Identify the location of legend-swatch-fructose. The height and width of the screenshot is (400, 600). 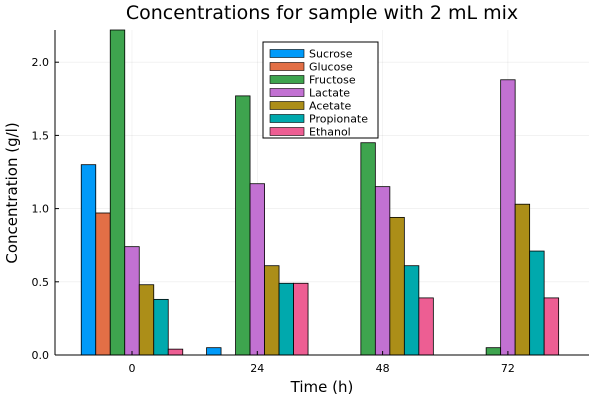
(287, 79).